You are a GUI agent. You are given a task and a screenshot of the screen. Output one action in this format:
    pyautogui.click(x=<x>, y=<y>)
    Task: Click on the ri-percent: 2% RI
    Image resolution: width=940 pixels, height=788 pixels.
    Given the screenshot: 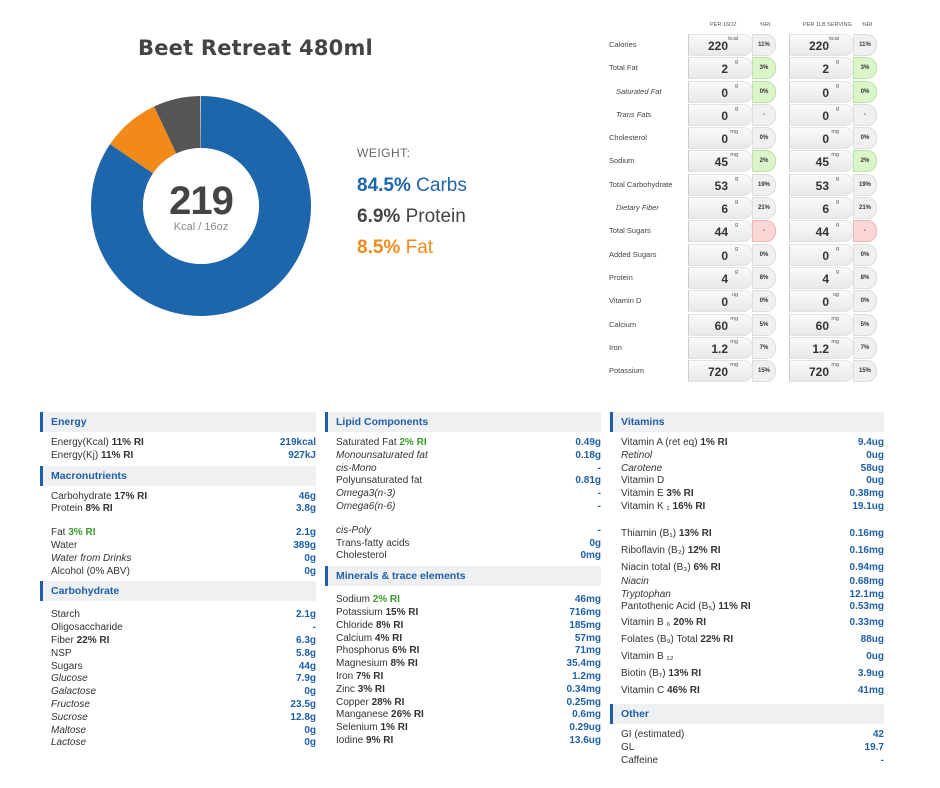 What is the action you would take?
    pyautogui.click(x=386, y=600)
    